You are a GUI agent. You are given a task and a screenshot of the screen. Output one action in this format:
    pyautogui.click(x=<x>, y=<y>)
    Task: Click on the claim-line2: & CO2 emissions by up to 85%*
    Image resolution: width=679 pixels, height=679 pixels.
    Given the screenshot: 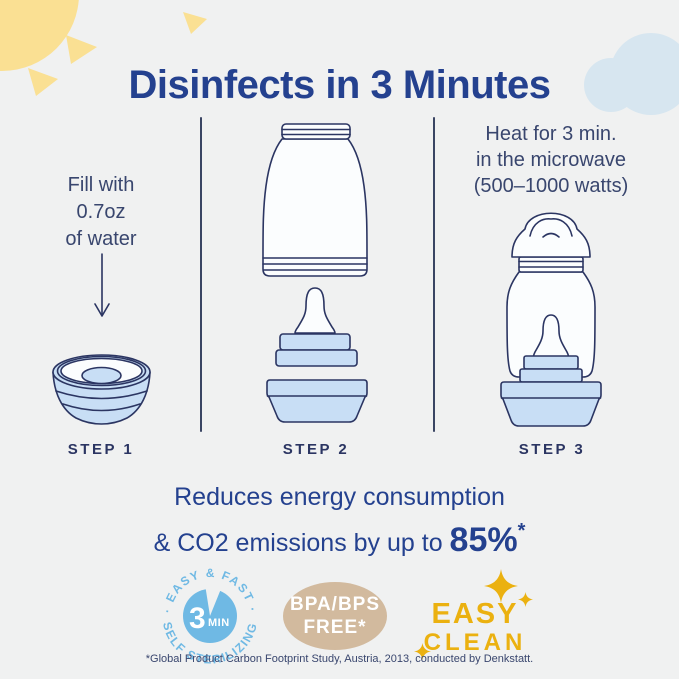 What is the action you would take?
    pyautogui.click(x=339, y=539)
    